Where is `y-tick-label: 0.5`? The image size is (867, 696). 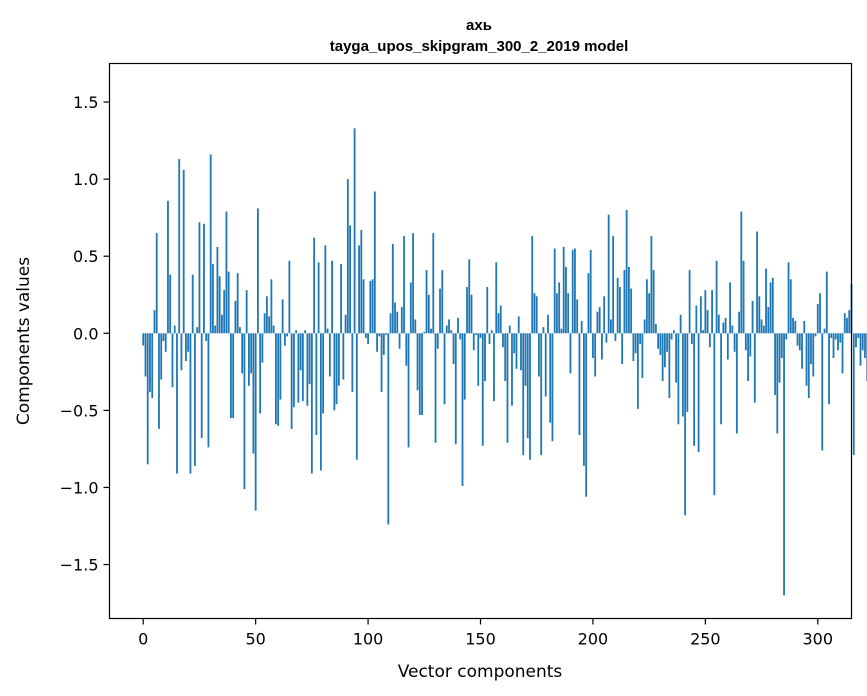 y-tick-label: 0.5 is located at coordinates (85, 256).